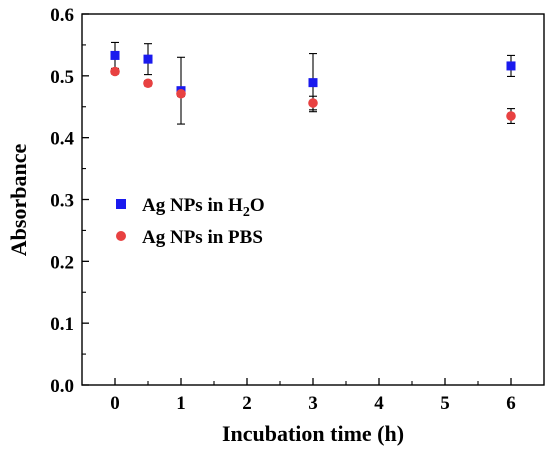 This screenshot has height=450, width=550. What do you see at coordinates (62, 77) in the screenshot?
I see `y-tick-label: 0.5` at bounding box center [62, 77].